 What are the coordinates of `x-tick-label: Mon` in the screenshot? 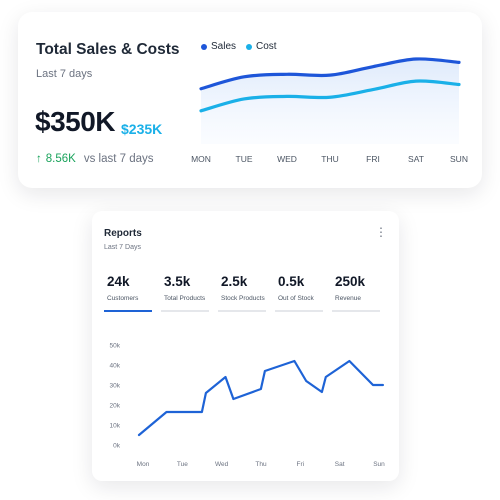 It's located at (143, 464).